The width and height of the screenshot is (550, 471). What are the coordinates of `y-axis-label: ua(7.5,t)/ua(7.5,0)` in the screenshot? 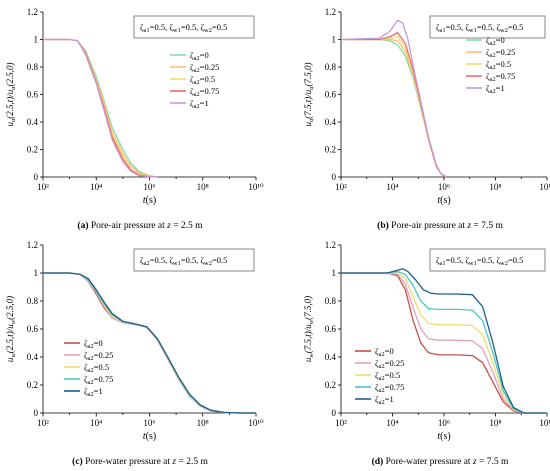 It's located at (309, 94).